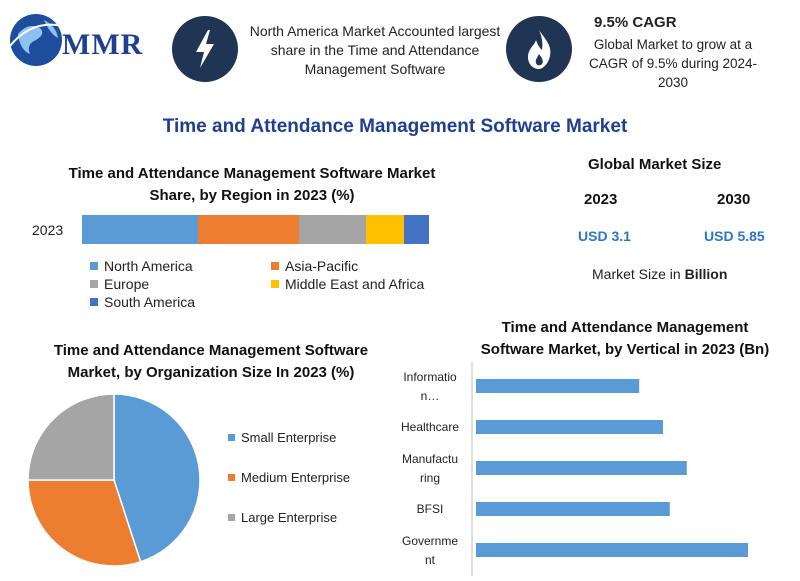 This screenshot has width=800, height=581. Describe the element at coordinates (601, 199) in the screenshot. I see `year-2023: 2023` at that location.